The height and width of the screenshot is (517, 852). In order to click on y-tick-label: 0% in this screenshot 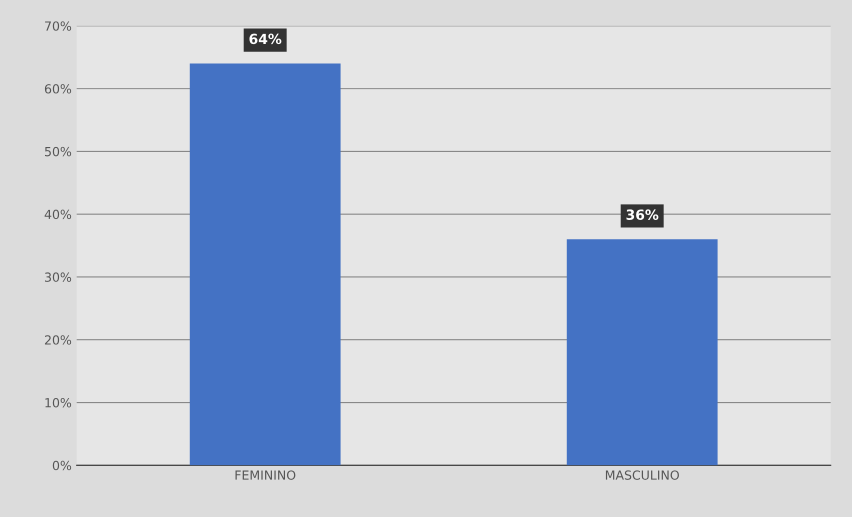, I will do `click(62, 465)`.